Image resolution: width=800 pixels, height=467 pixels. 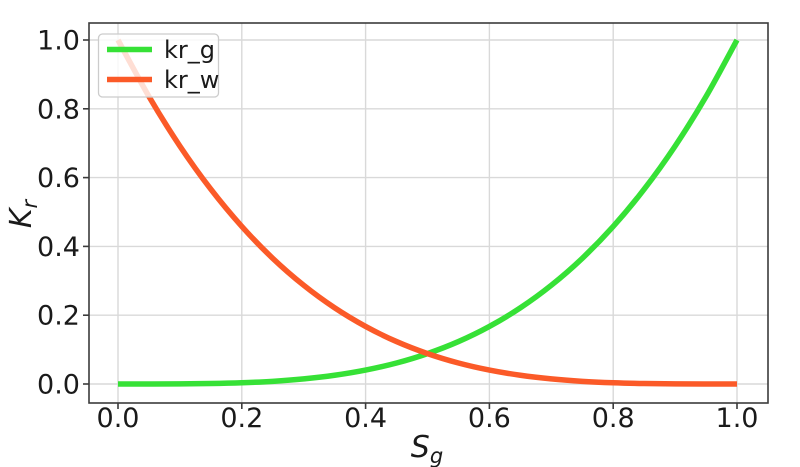 What do you see at coordinates (613, 418) in the screenshot?
I see `x-tick-label: 0.8` at bounding box center [613, 418].